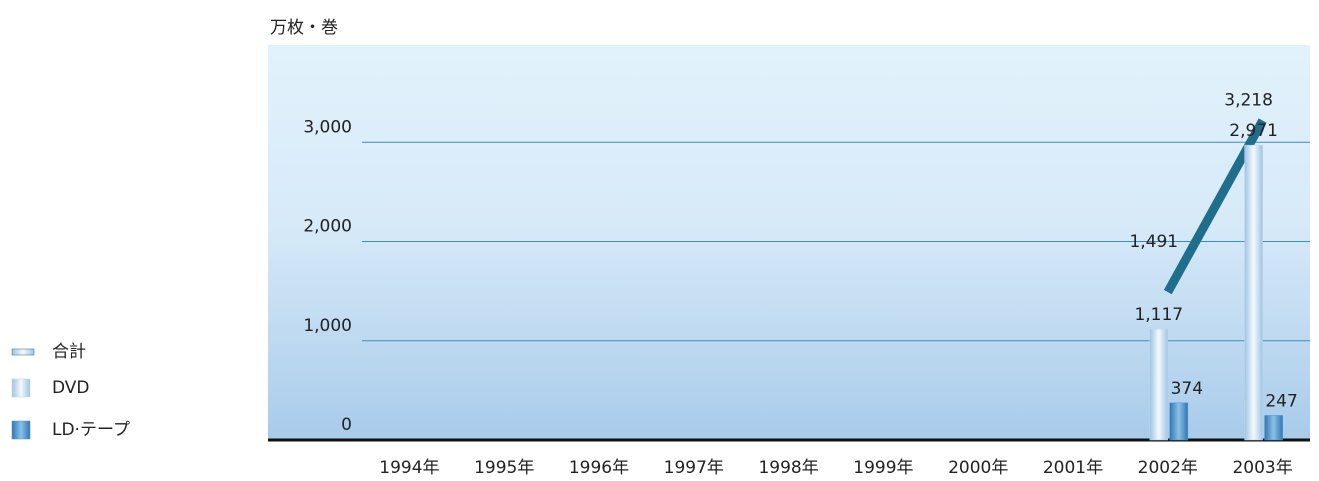  What do you see at coordinates (1253, 131) in the screenshot?
I see `value-label: 2,971` at bounding box center [1253, 131].